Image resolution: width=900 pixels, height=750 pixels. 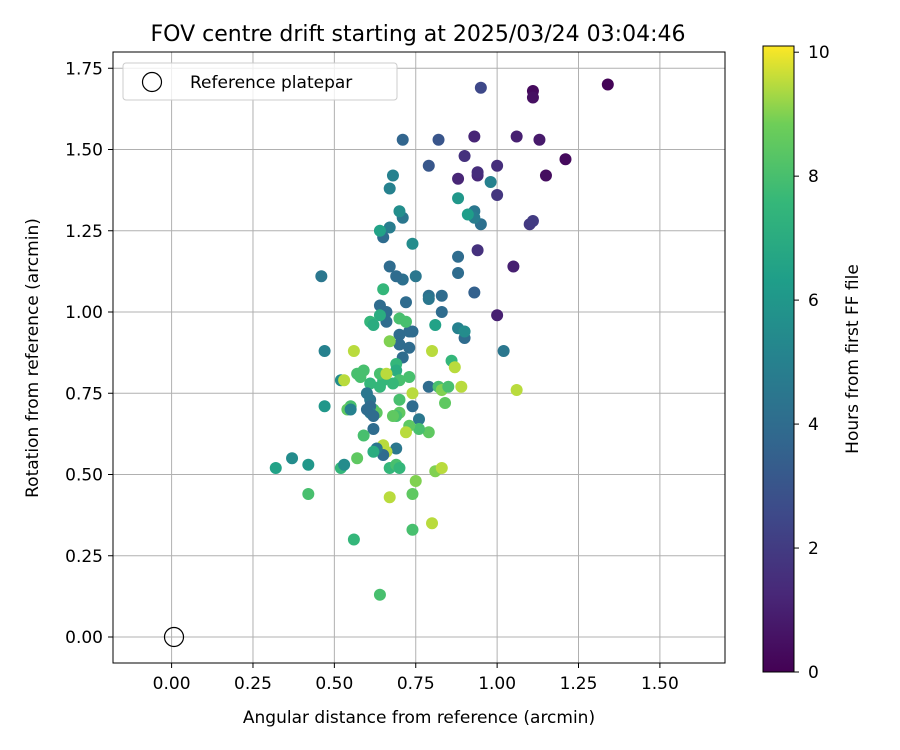 I want to click on colorbar, so click(x=778, y=359).